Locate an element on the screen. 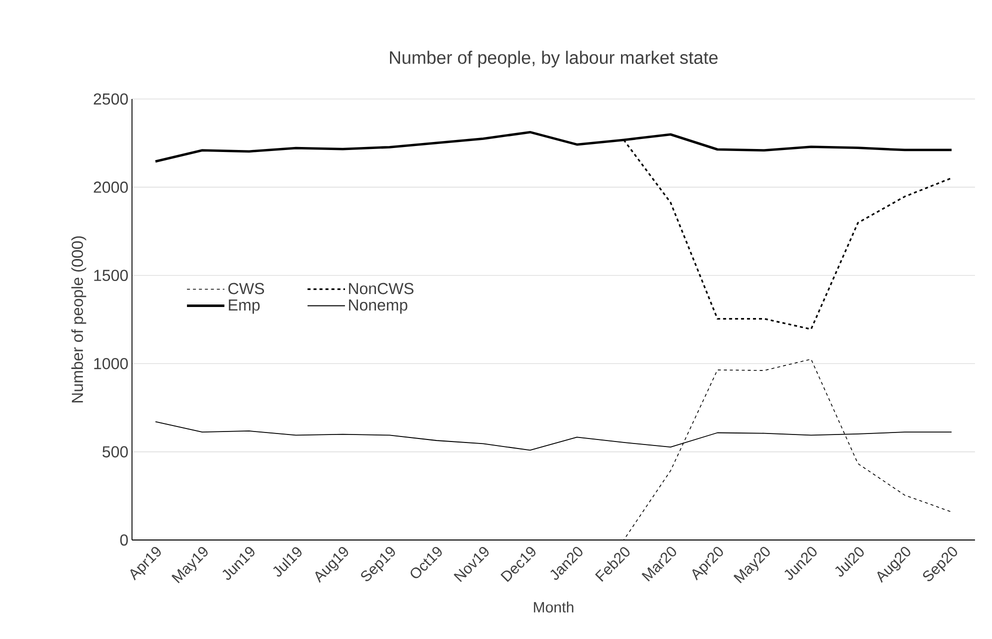 This screenshot has width=992, height=639. chart-title: Number of people, by labour market state is located at coordinates (554, 59).